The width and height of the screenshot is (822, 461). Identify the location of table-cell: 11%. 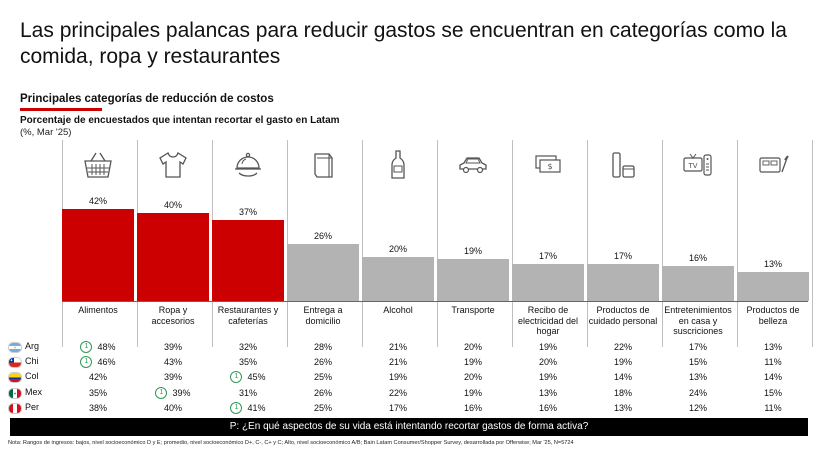
(773, 362).